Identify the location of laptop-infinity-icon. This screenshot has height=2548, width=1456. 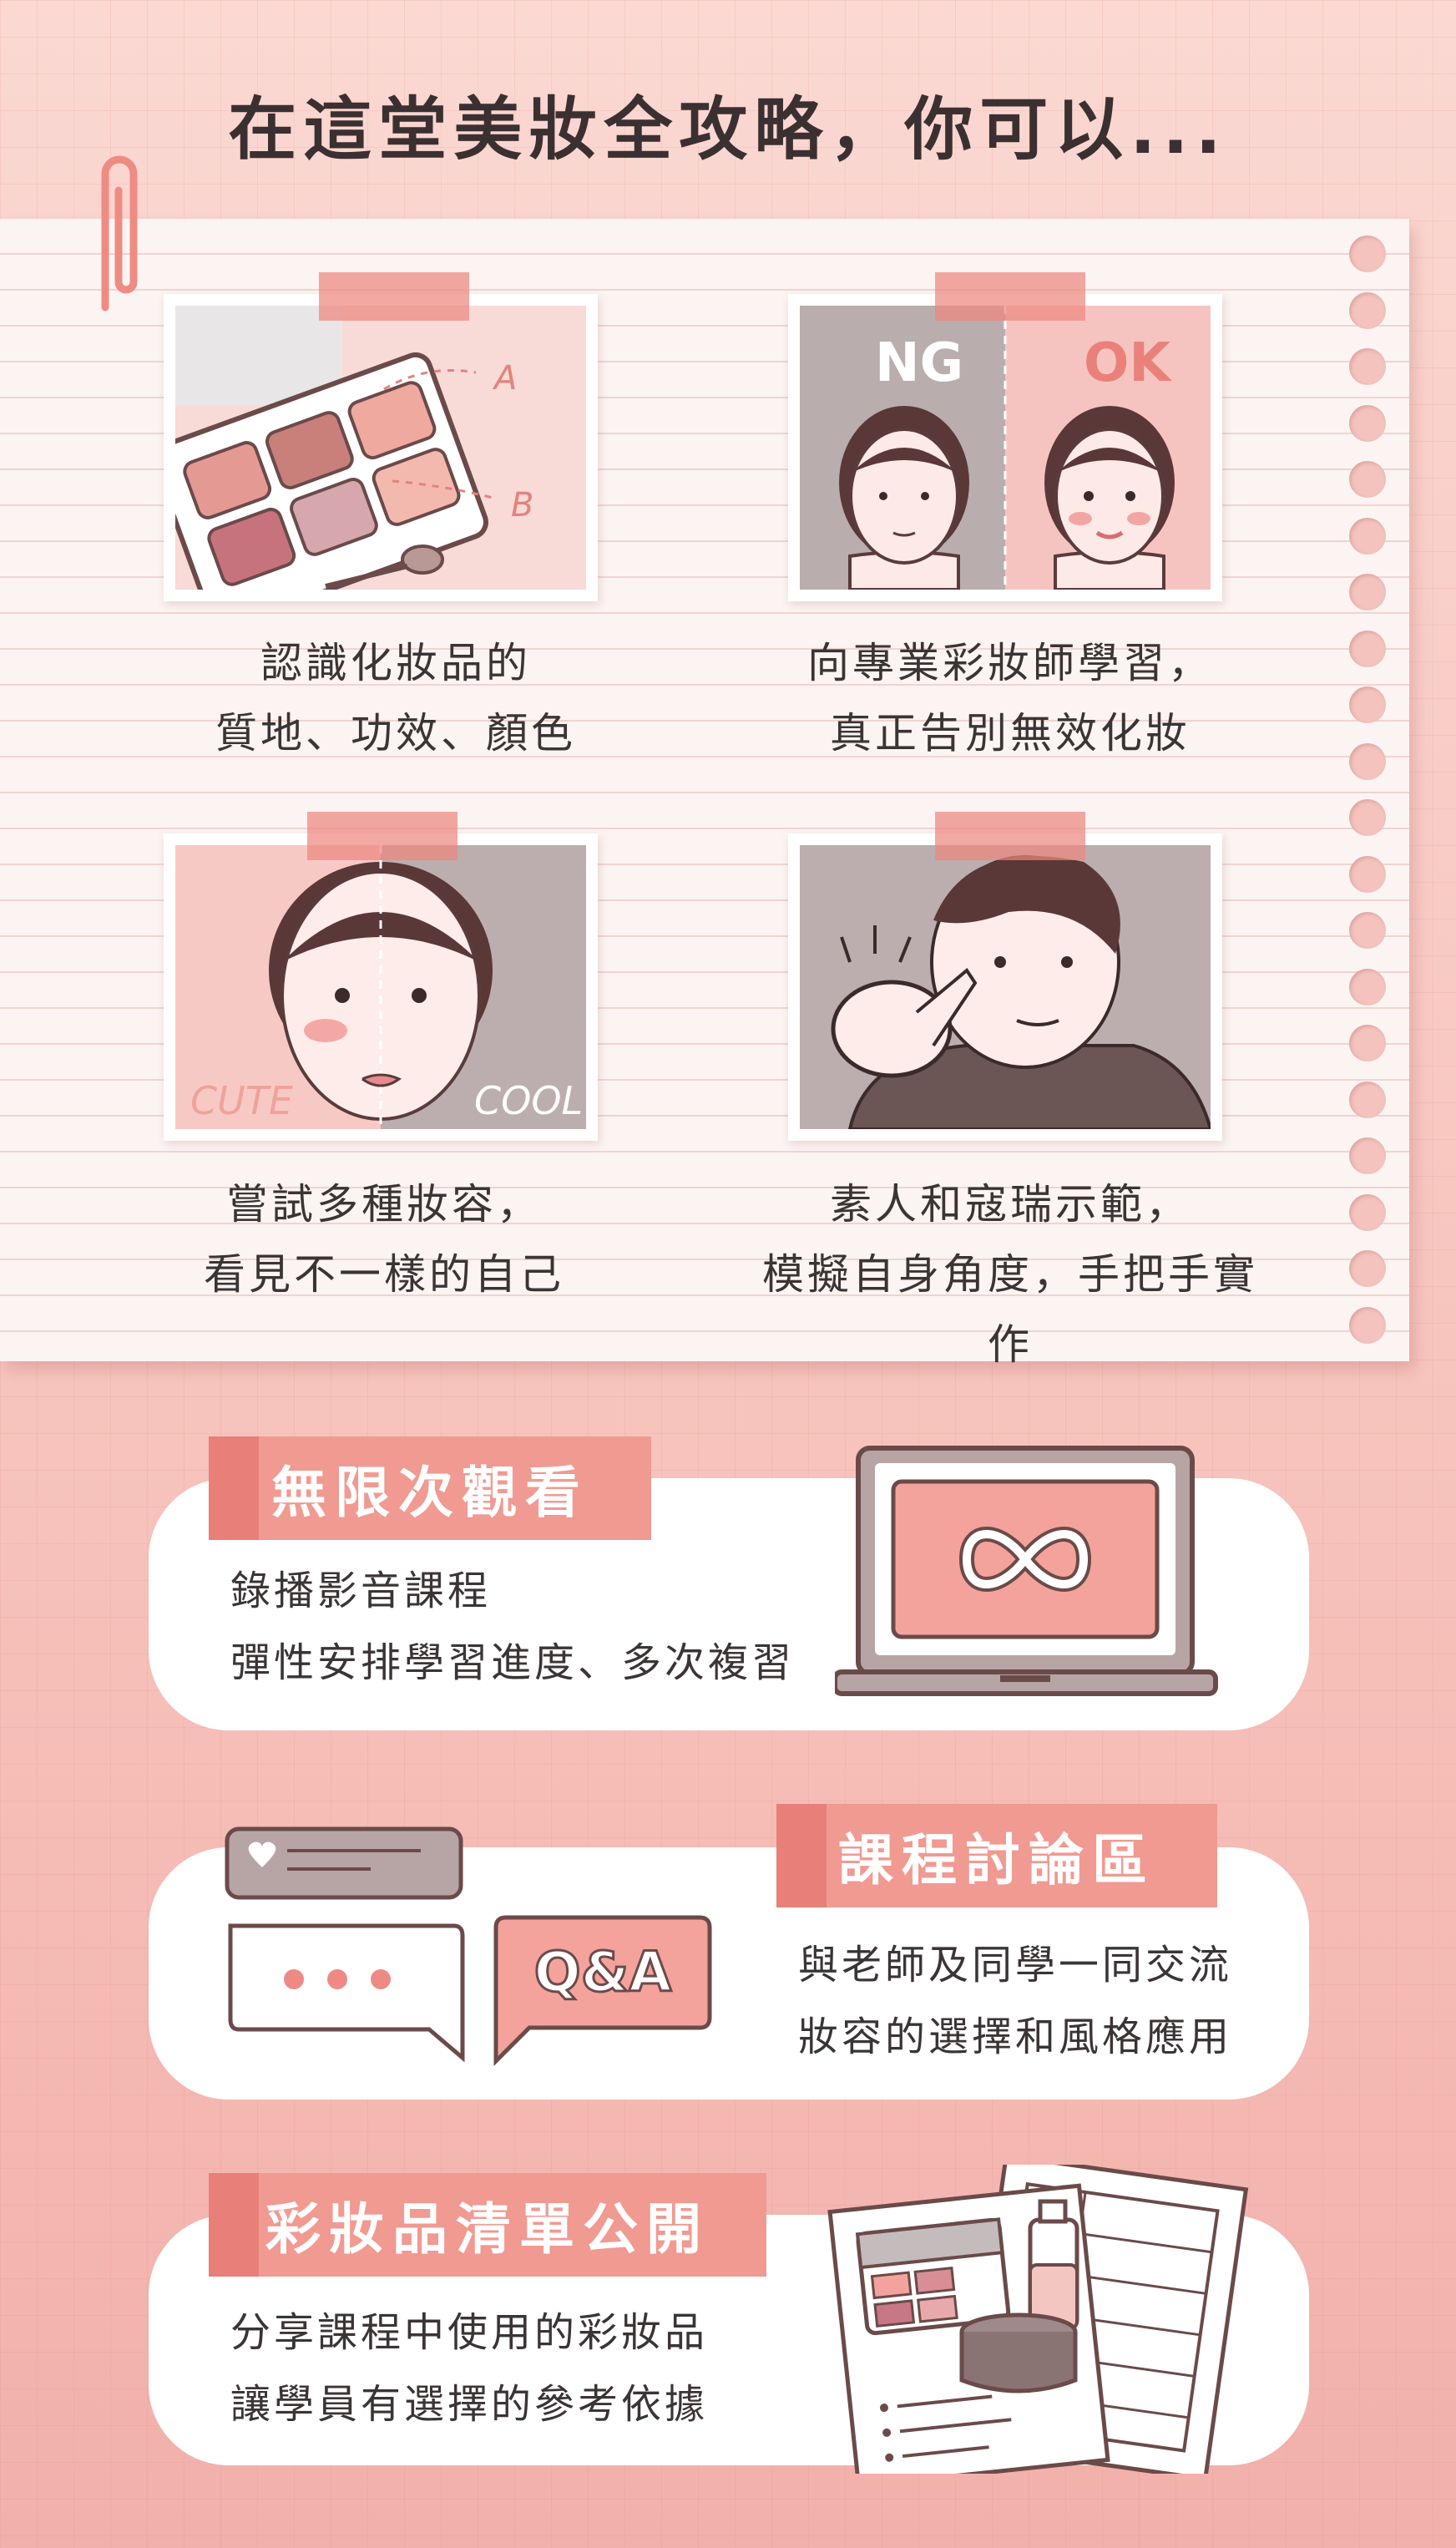
(1026, 1571).